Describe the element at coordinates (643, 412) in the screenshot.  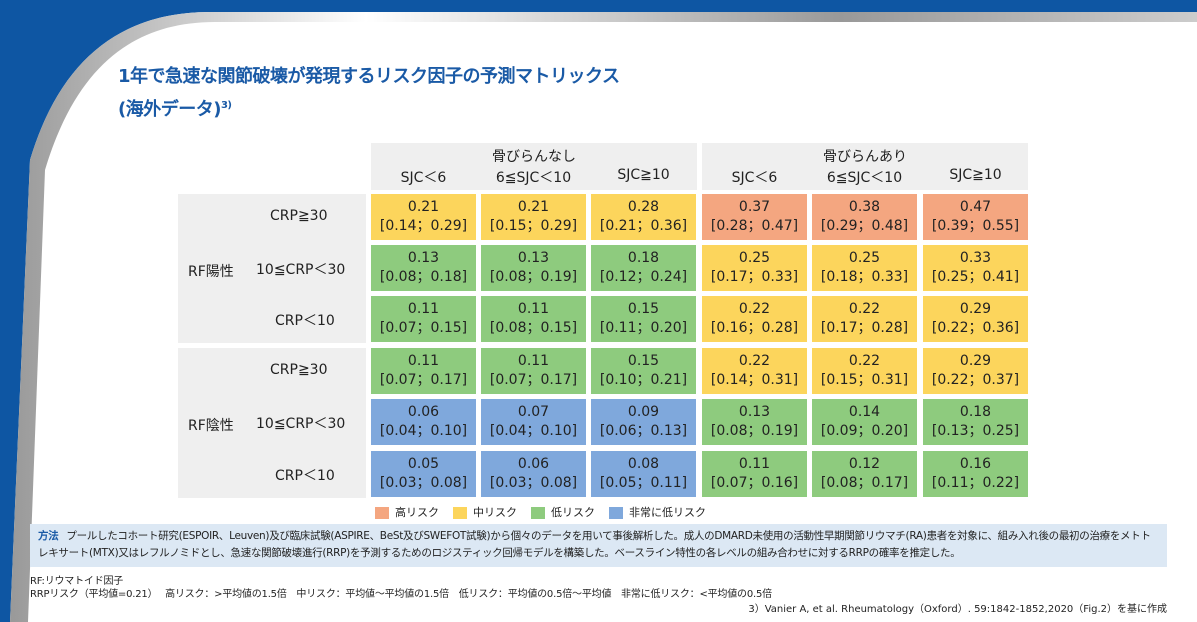
I see `cell-value: 0.09` at that location.